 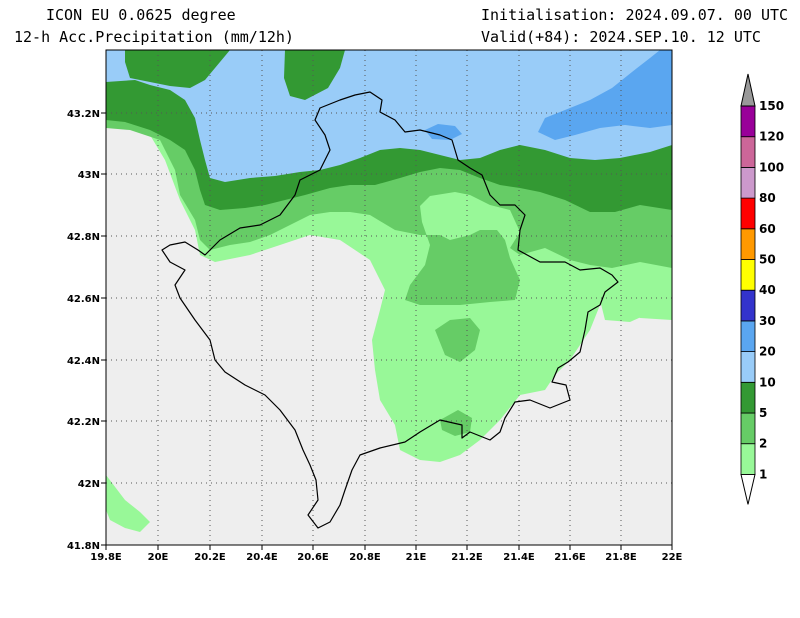 I want to click on lat-label: 41.8N, so click(x=83, y=546).